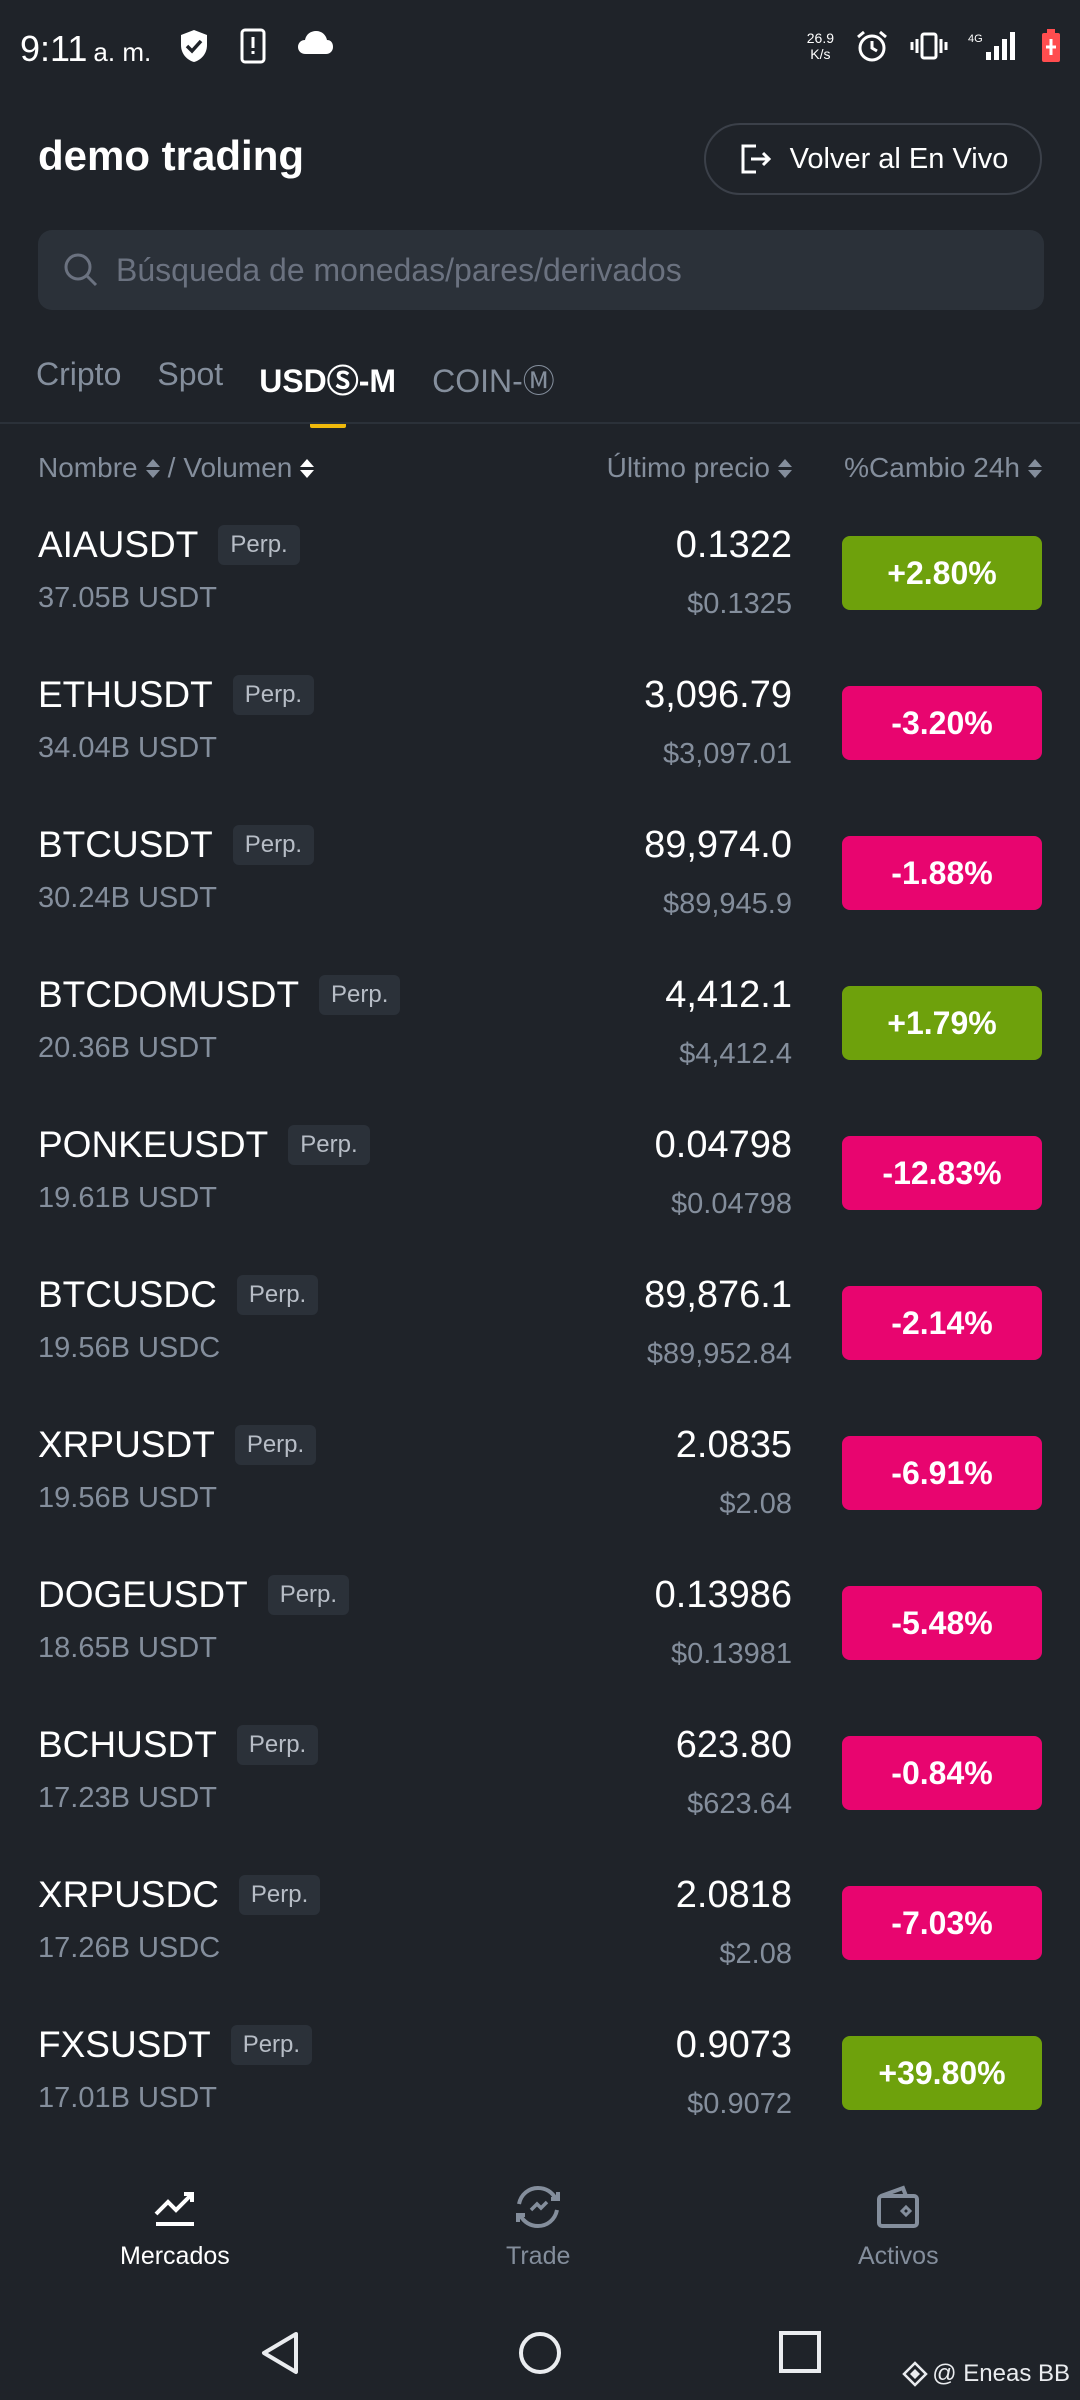 This screenshot has height=2400, width=1080. What do you see at coordinates (88, 467) in the screenshot?
I see `sort-name-label: Nombre` at bounding box center [88, 467].